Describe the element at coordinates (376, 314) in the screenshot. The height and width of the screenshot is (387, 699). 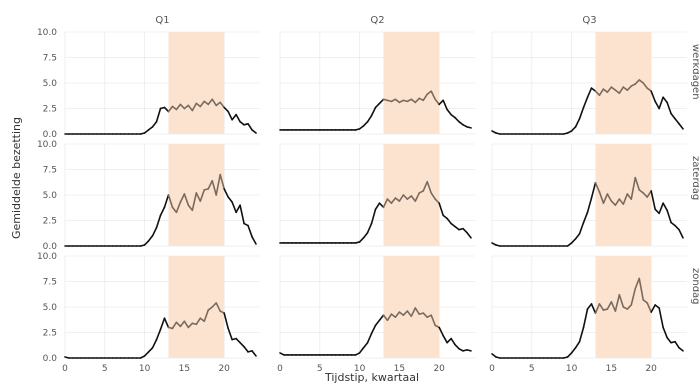
I see `panel-q2-zondag: 0 5 10 15 20` at that location.